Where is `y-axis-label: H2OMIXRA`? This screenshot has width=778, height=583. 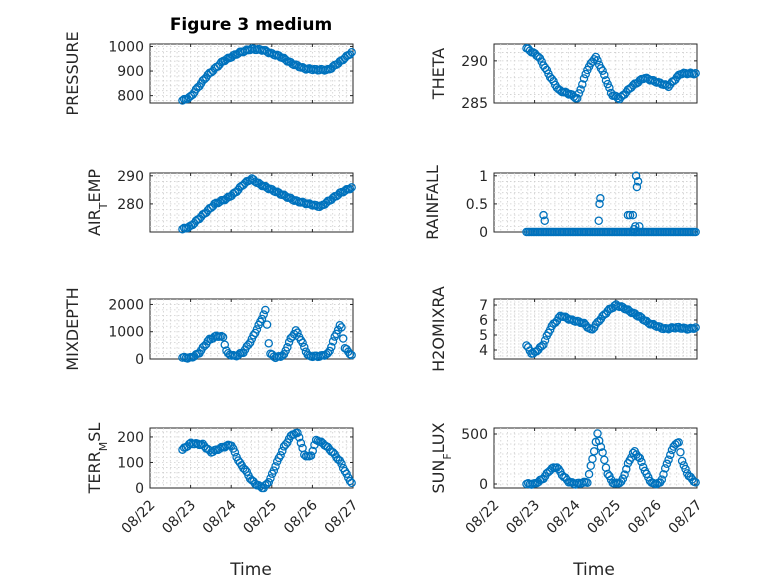
y-axis-label: H2OMIXRA is located at coordinates (438, 329).